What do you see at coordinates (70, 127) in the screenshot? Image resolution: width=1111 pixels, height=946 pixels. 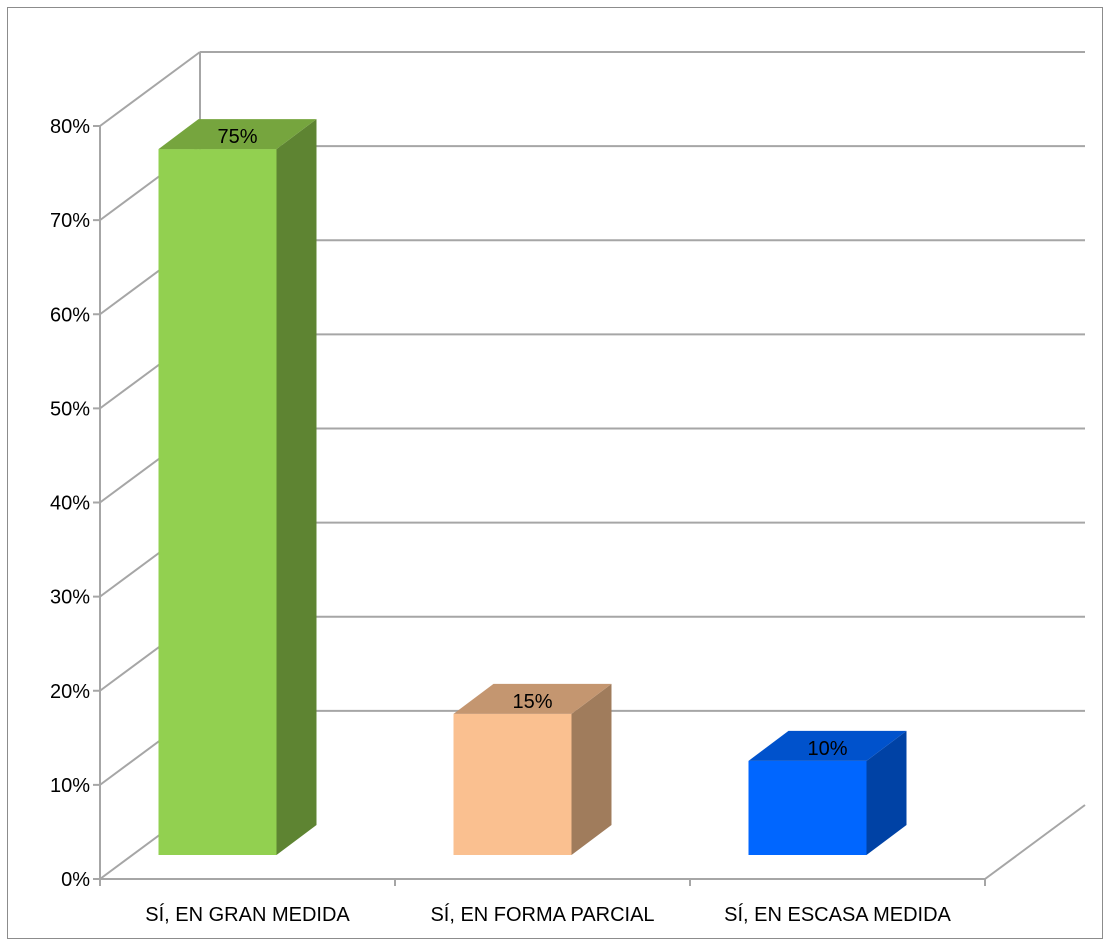 I see `y-tick-label: 80%` at bounding box center [70, 127].